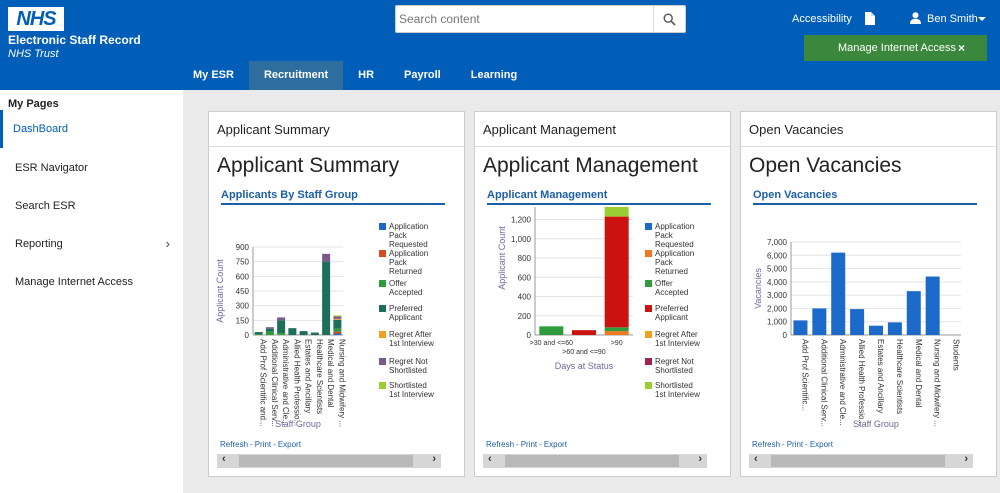  I want to click on sidebar-item-manage-internet-access: Manage Internet Access, so click(74, 282).